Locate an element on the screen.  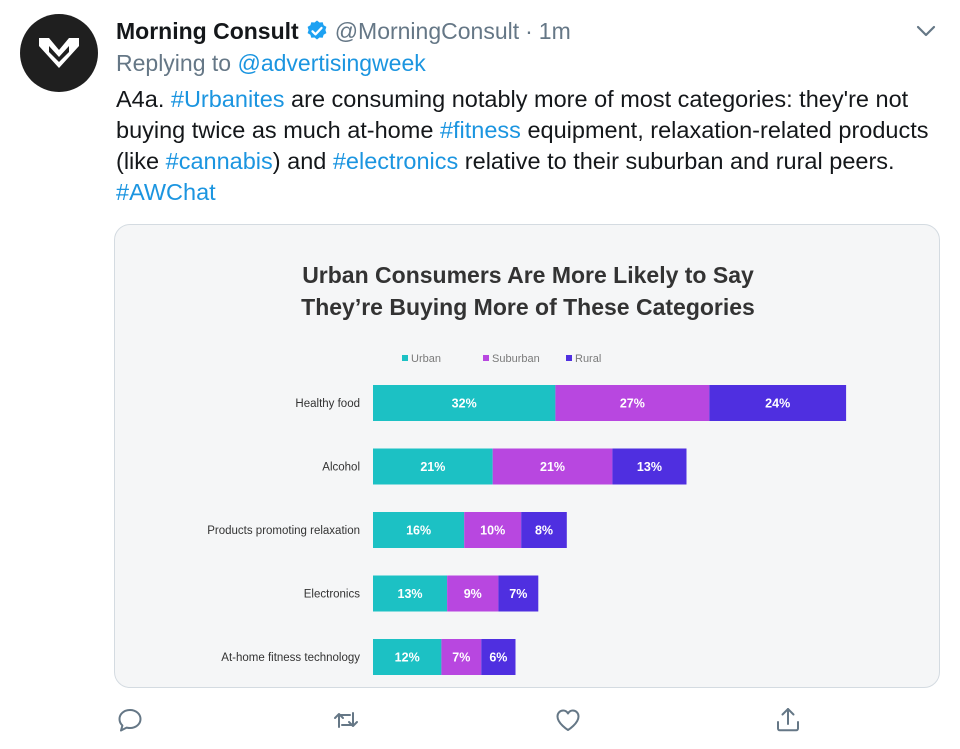
tweet-menu-button is located at coordinates (926, 31).